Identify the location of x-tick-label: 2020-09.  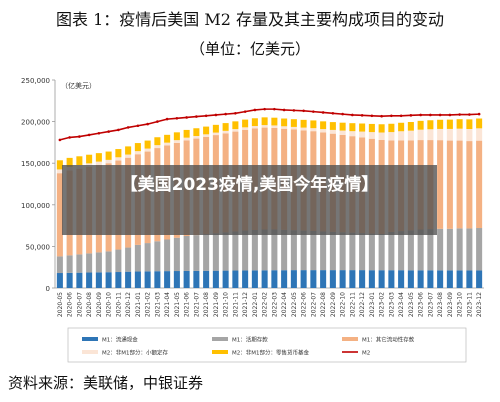
(99, 304).